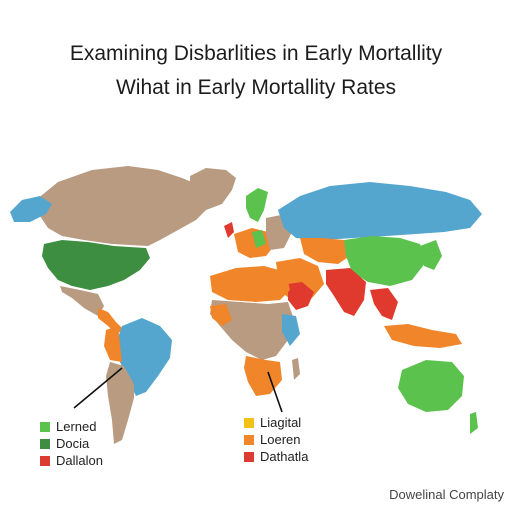  What do you see at coordinates (291, 330) in the screenshot?
I see `region-east-africa` at bounding box center [291, 330].